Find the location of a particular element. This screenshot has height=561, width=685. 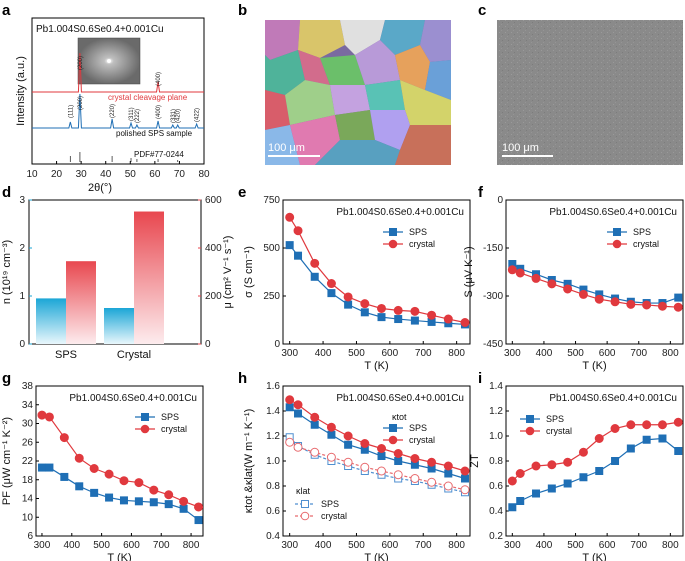

y-tick-label: 26 is located at coordinates (28, 442).